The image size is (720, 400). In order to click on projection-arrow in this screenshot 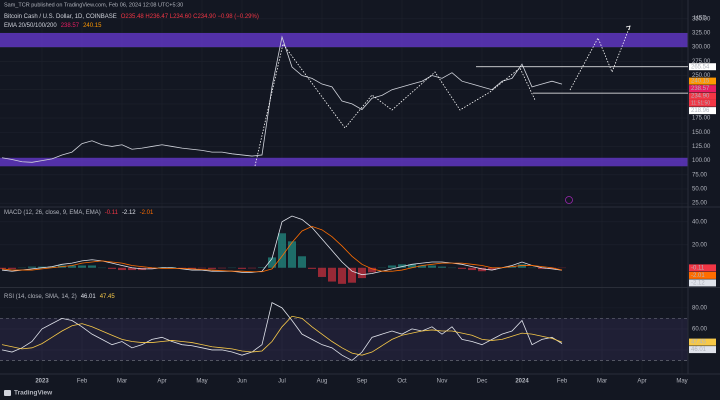, I will do `click(628, 28)`.